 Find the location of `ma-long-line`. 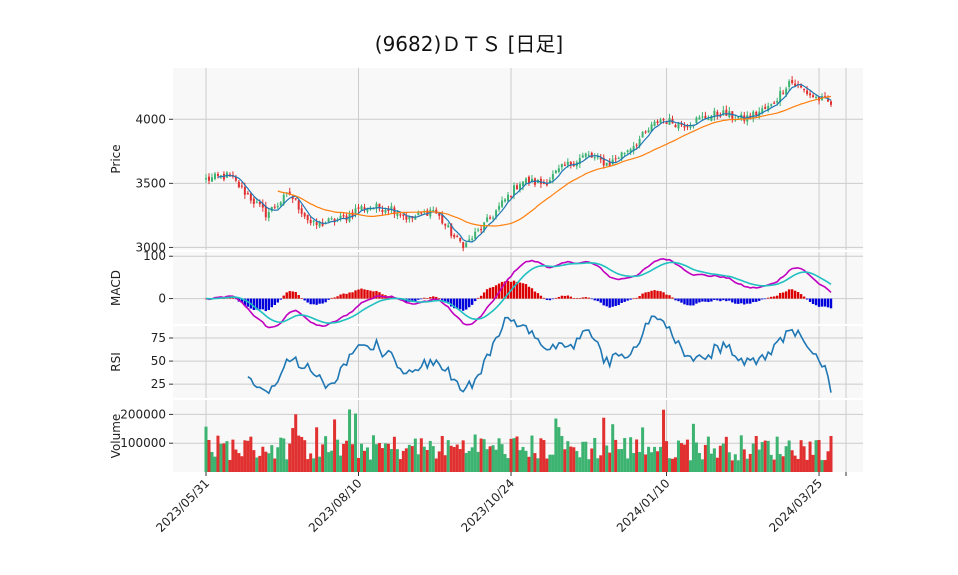

ma-long-line is located at coordinates (554, 161).